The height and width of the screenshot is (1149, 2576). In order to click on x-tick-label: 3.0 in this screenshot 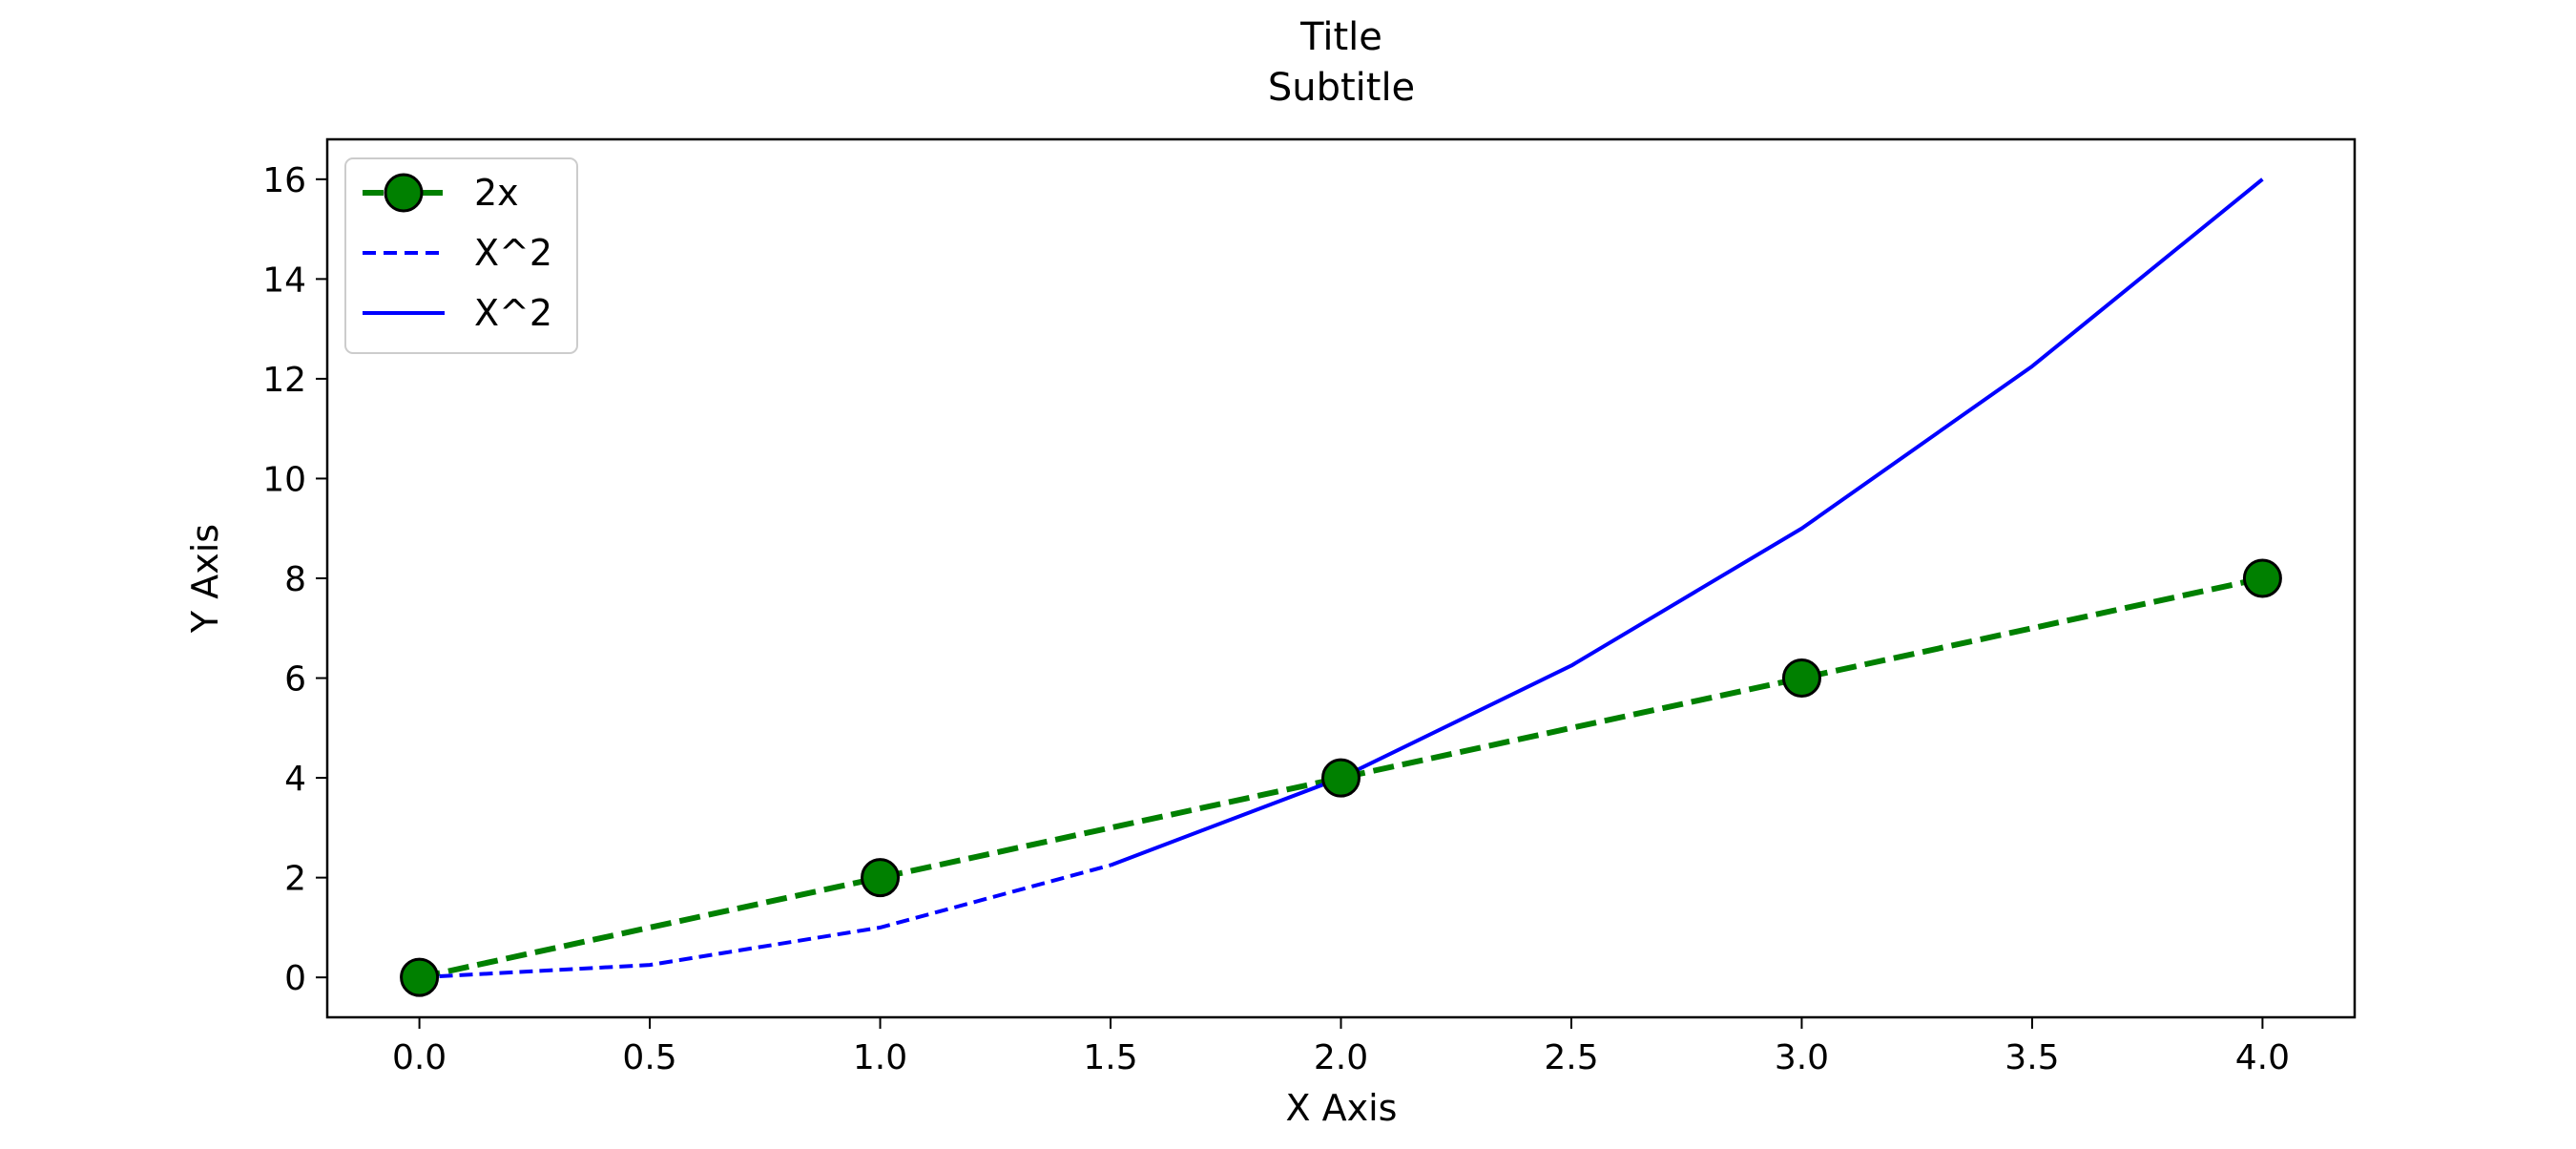, I will do `click(1802, 1057)`.